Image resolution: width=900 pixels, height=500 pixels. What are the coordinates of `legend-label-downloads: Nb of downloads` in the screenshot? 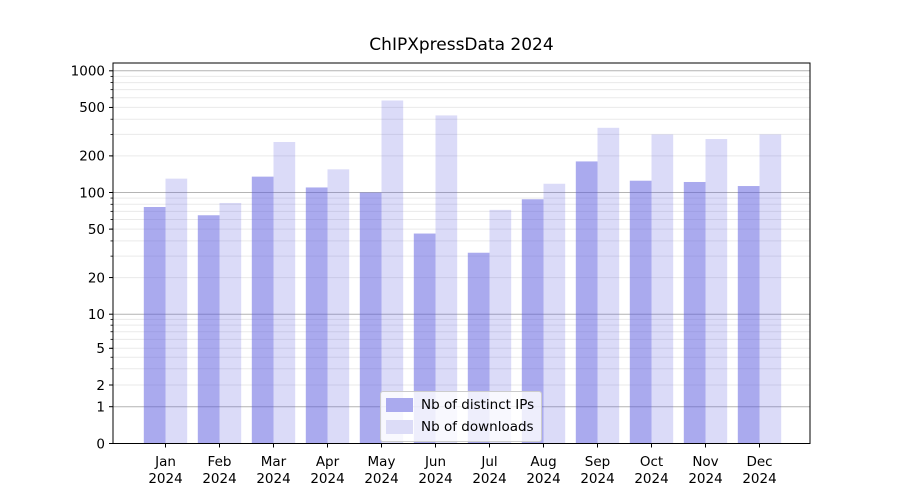 It's located at (477, 427).